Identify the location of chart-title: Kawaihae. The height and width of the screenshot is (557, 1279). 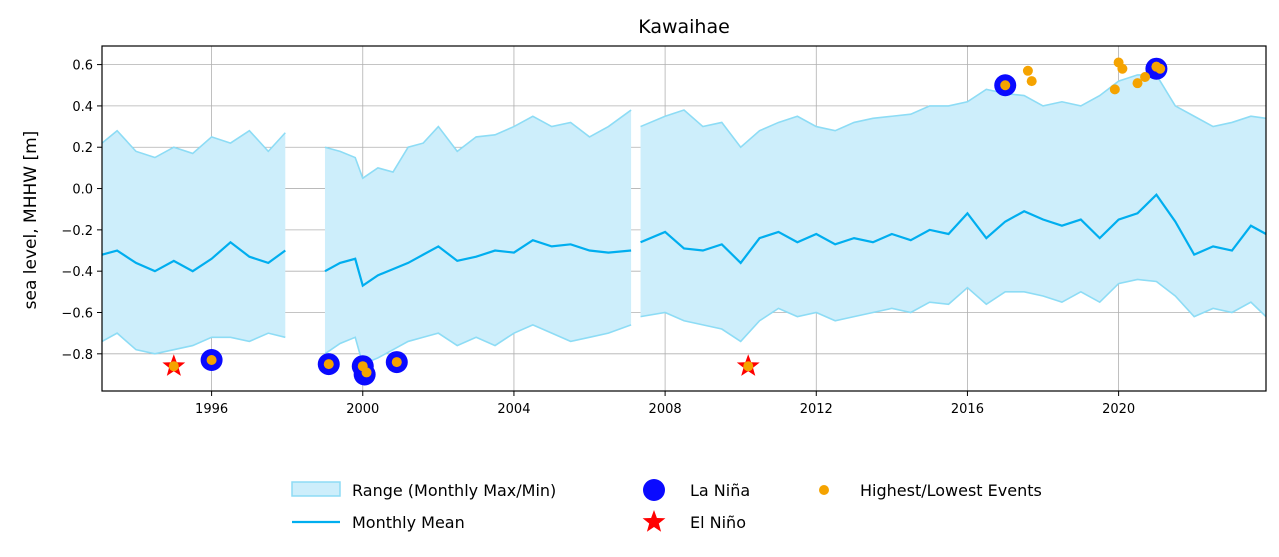
(684, 27).